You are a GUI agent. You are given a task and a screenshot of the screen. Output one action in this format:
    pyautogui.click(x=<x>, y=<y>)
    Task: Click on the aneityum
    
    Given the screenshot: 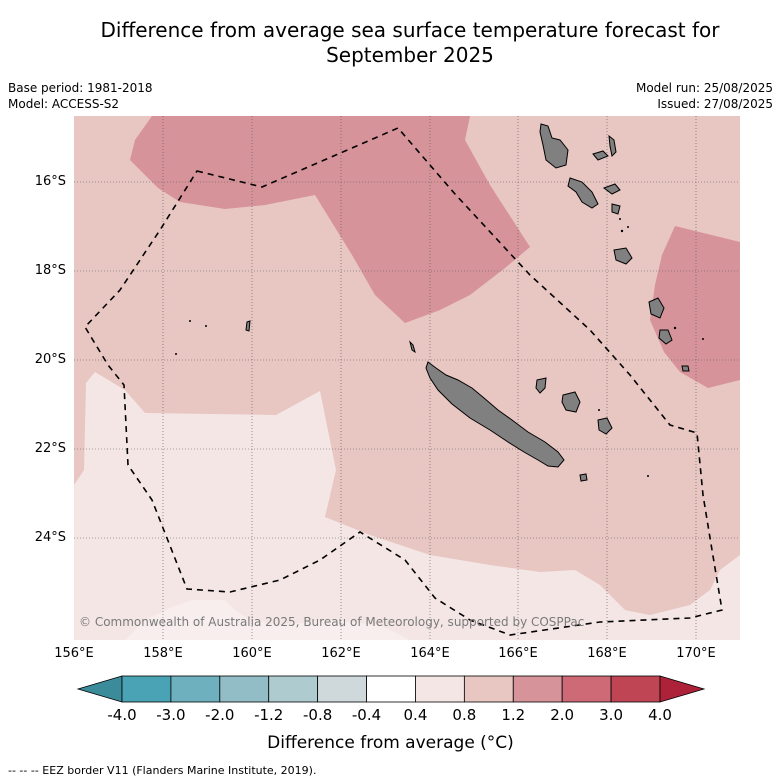 What is the action you would take?
    pyautogui.click(x=685, y=368)
    